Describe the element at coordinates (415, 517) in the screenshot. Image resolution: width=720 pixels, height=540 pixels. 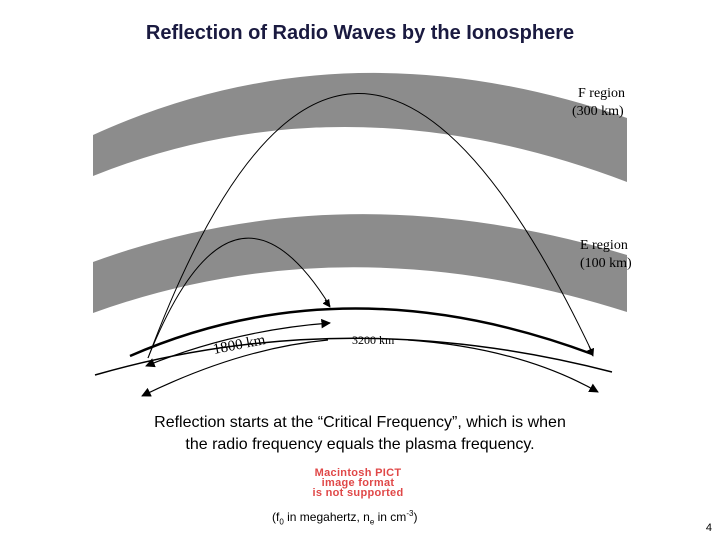
I see `note-close: )` at that location.